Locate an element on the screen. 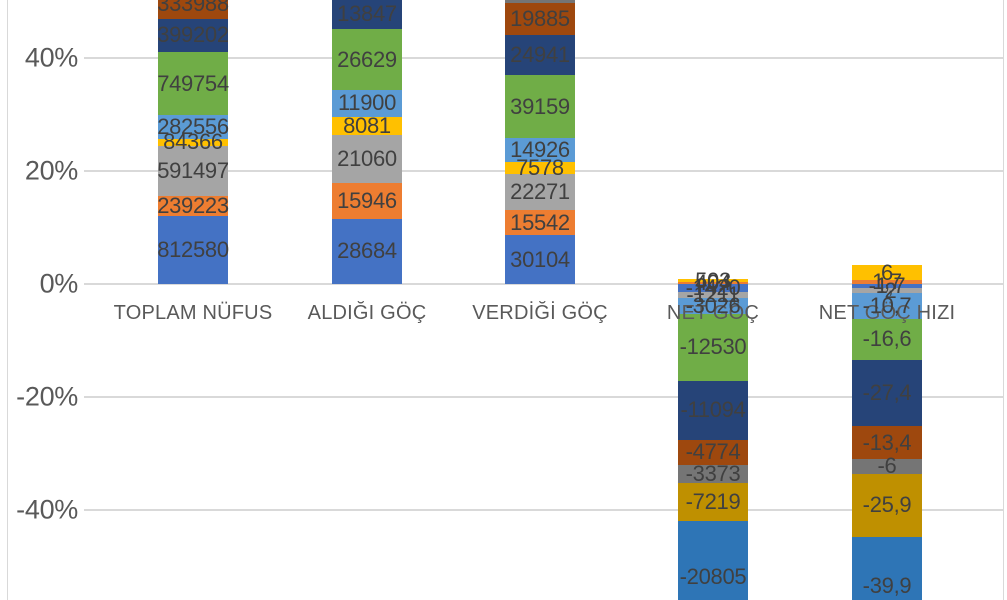  segment-value-label: 30104 is located at coordinates (540, 259).